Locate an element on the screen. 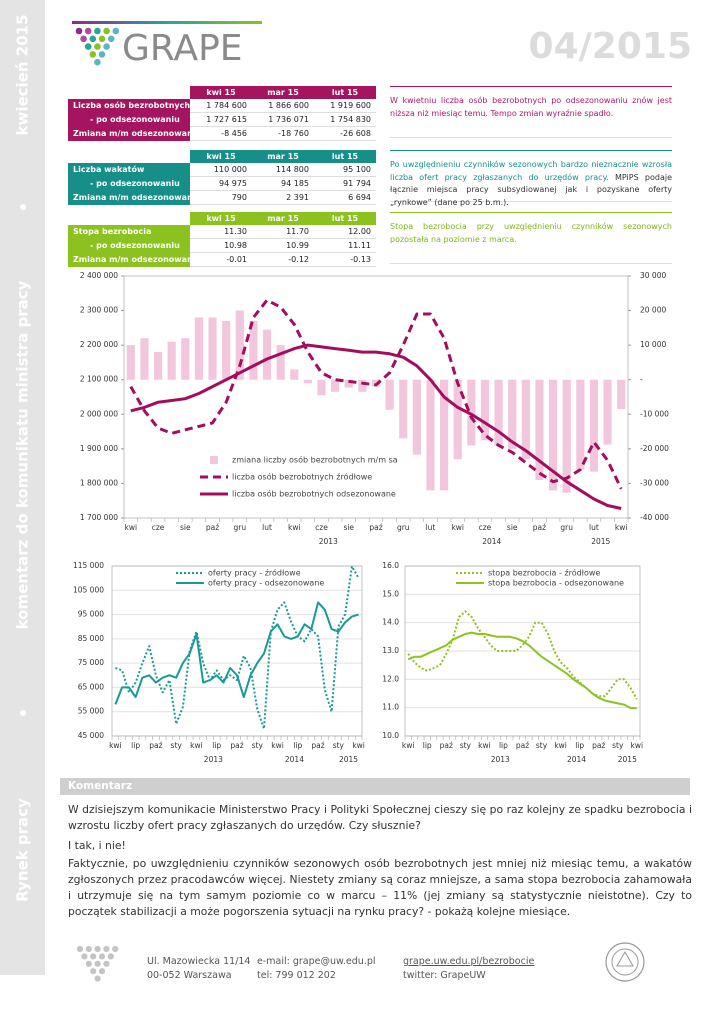 This screenshot has width=725, height=1024. y-tick-label: 75 000 is located at coordinates (91, 662).